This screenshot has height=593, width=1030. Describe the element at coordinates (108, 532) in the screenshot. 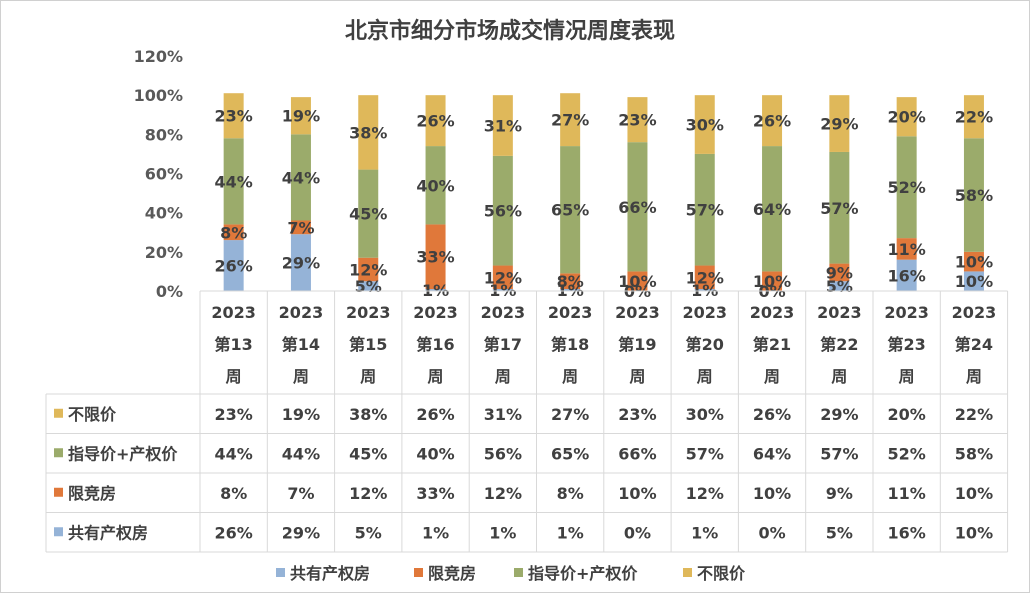

I see `table-row-label: 共有产权房` at that location.